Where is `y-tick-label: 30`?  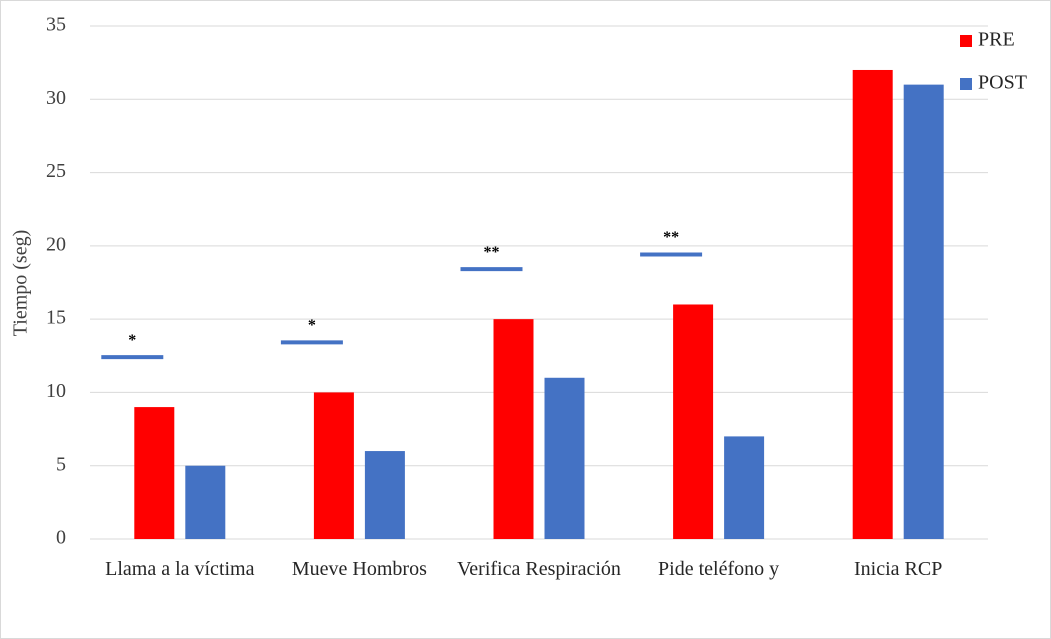
y-tick-label: 30 is located at coordinates (56, 98).